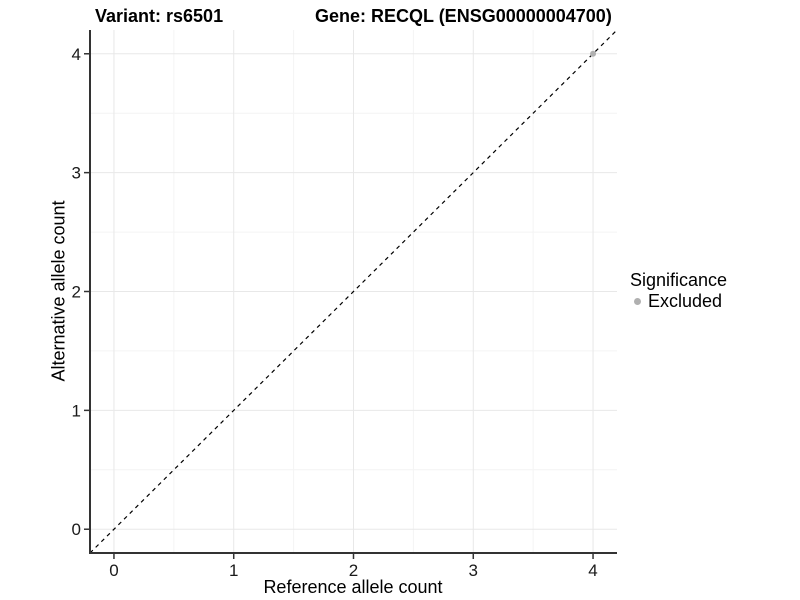 This screenshot has height=600, width=800. Describe the element at coordinates (637, 301) in the screenshot. I see `legend-point-icon` at that location.